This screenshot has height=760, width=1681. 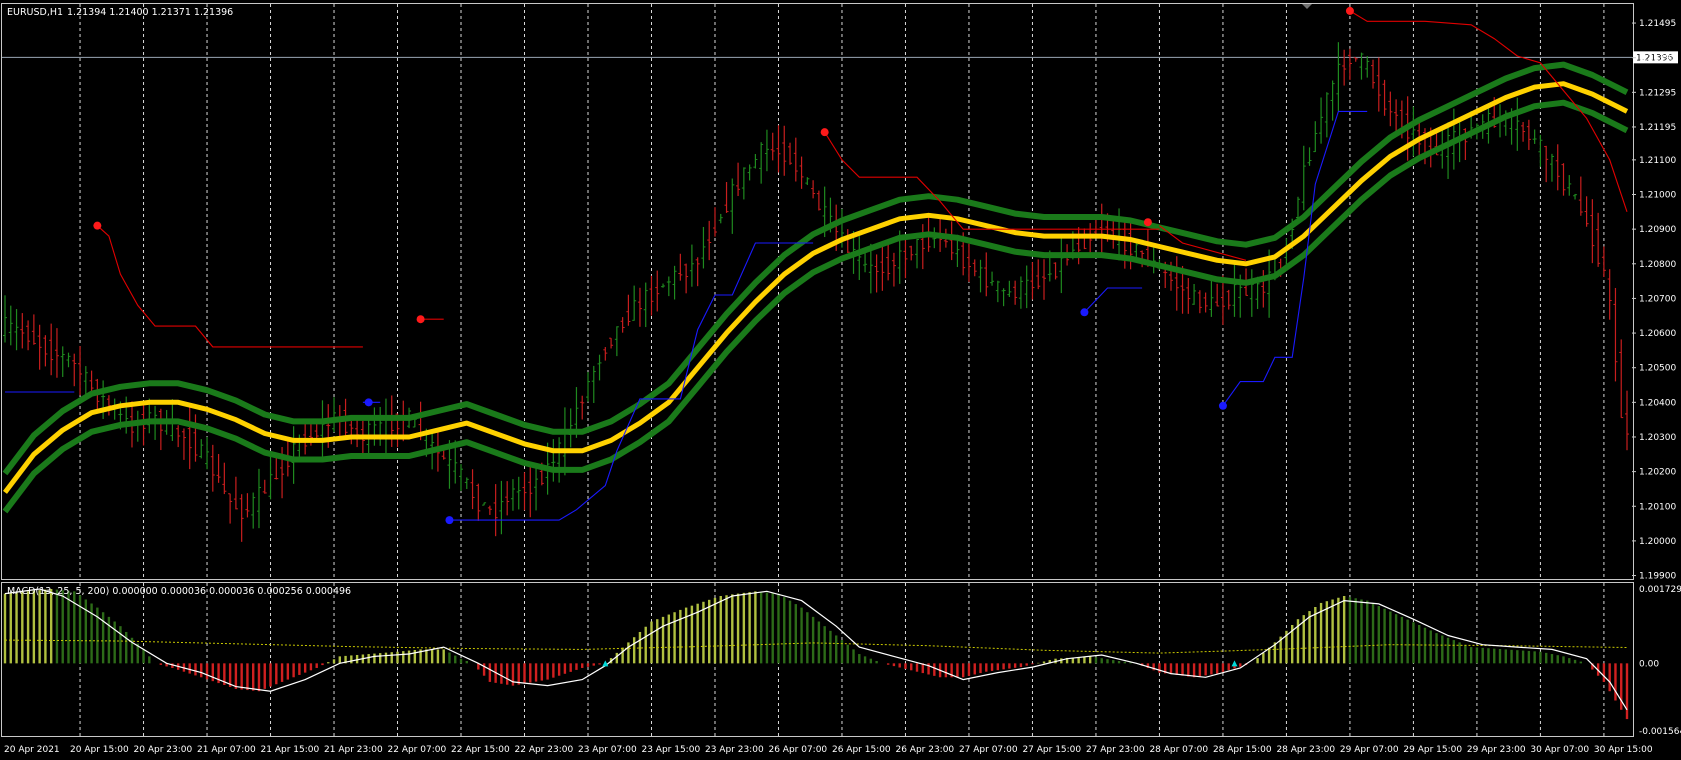 What do you see at coordinates (1496, 750) in the screenshot?
I see `x-tick-label: 29 Apr 23:00` at bounding box center [1496, 750].